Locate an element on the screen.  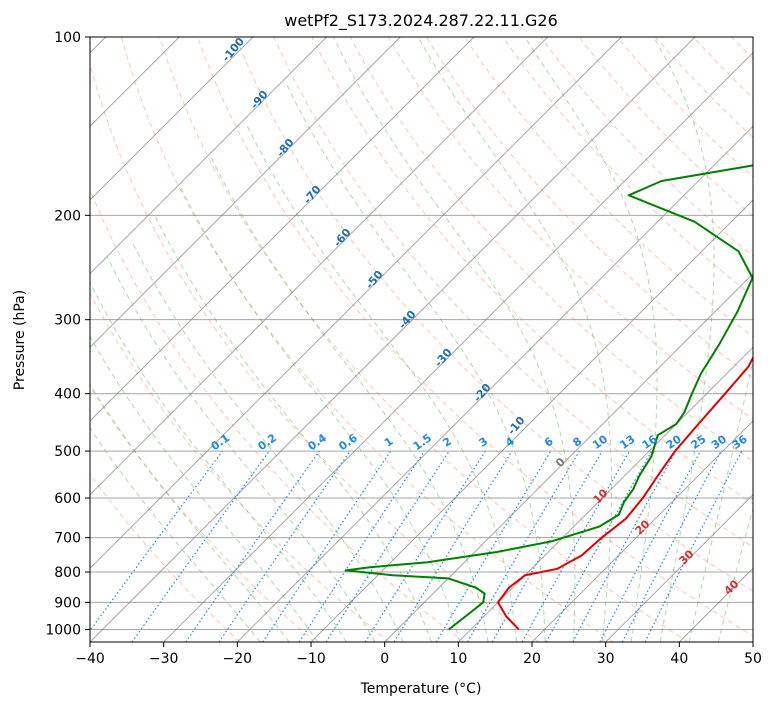
dry-adiabat-label: -40 is located at coordinates (407, 320).